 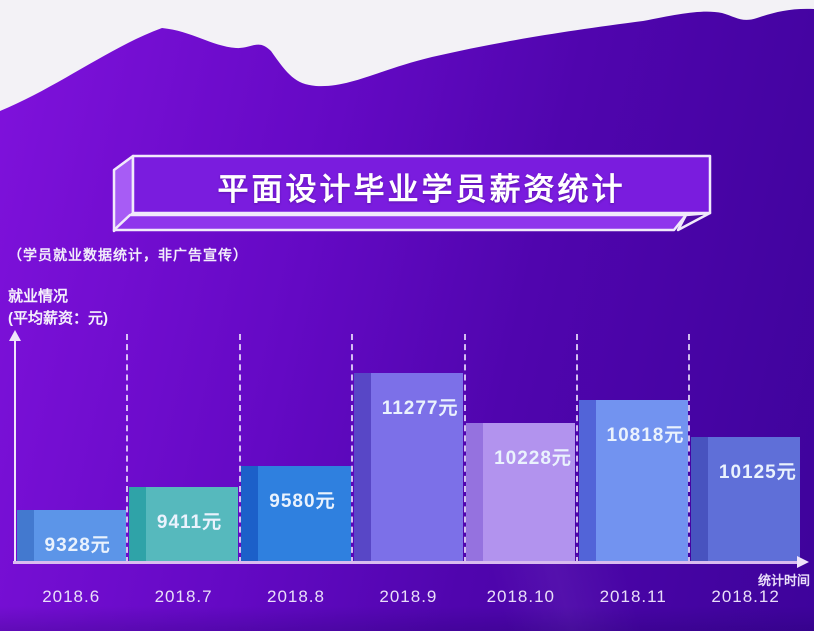 I want to click on page-title: 平面设计毕业学员薪资统计, so click(x=421, y=189).